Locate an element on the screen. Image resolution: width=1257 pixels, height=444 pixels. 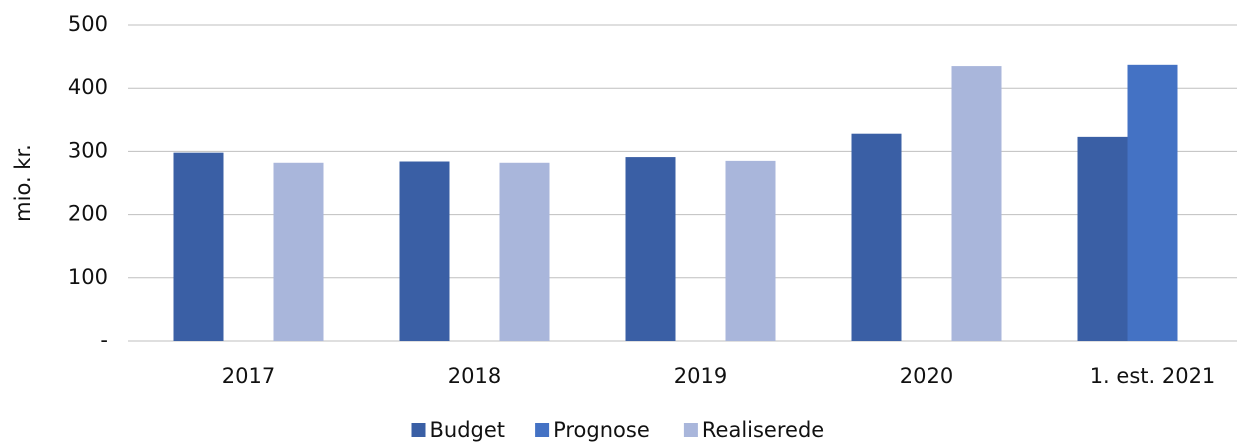
y-tick-label: 200 is located at coordinates (88, 214).